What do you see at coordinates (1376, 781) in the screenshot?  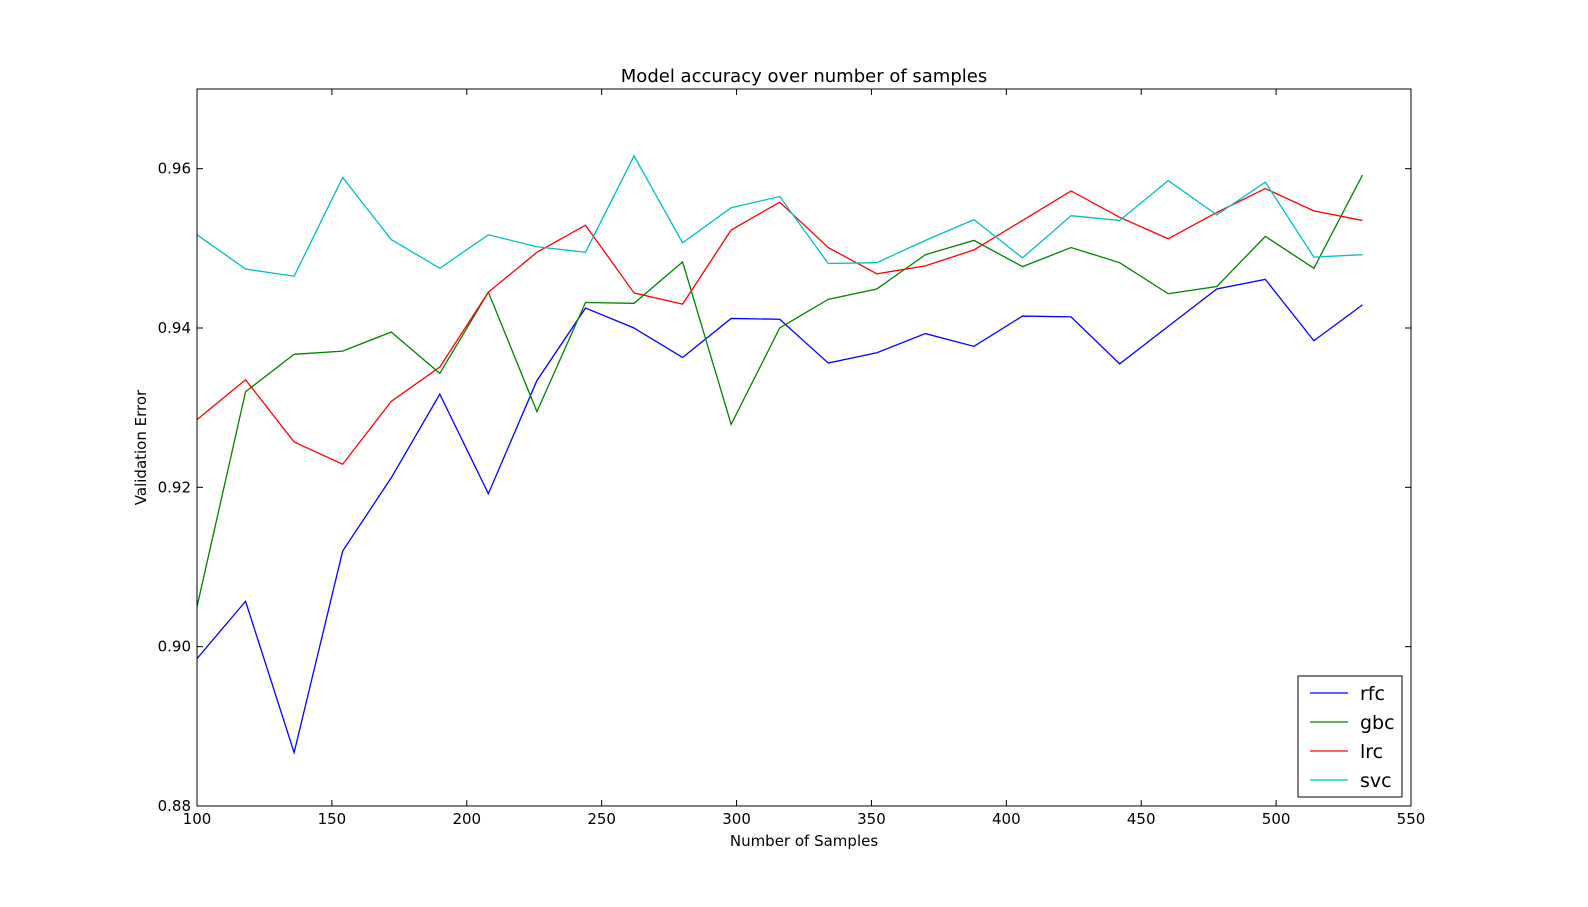 I see `legend-label-svc: svc` at bounding box center [1376, 781].